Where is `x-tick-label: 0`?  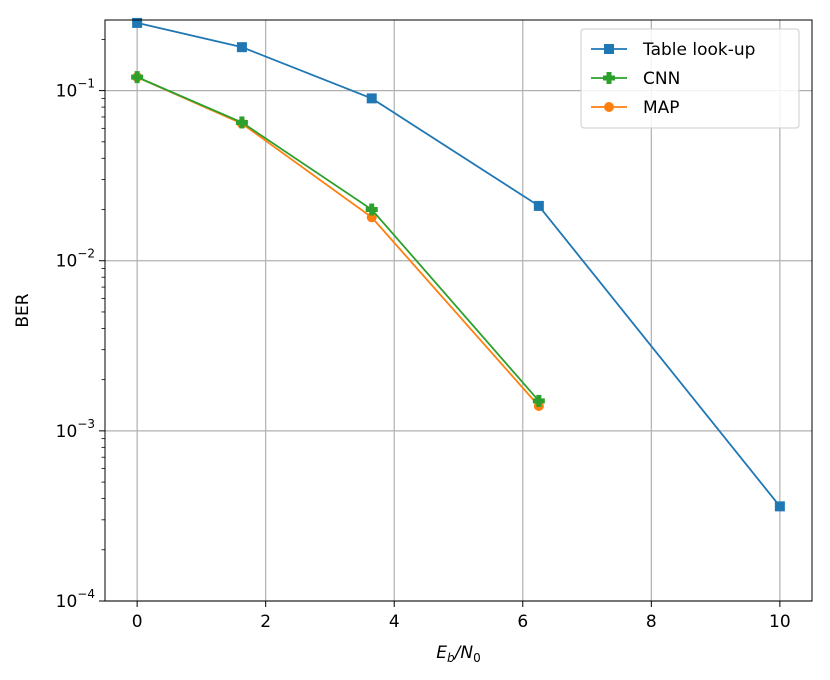 x-tick-label: 0 is located at coordinates (137, 622).